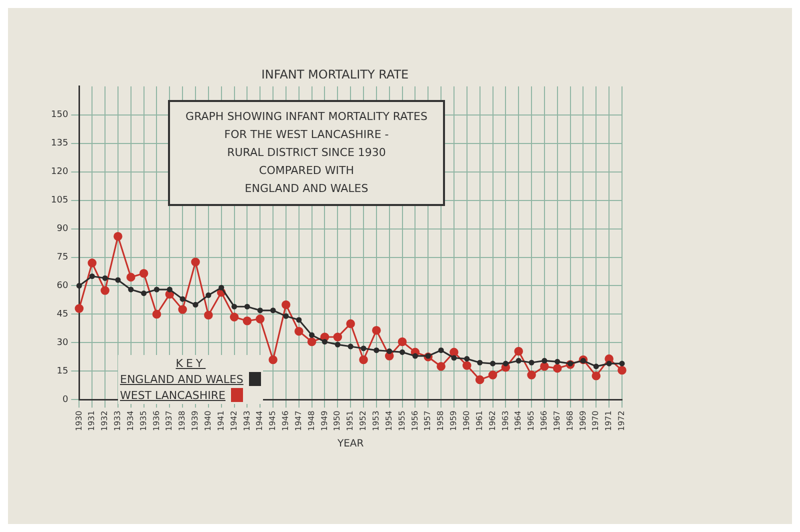 The height and width of the screenshot is (532, 800). What do you see at coordinates (427, 420) in the screenshot?
I see `x-tick-label: 1957` at bounding box center [427, 420].